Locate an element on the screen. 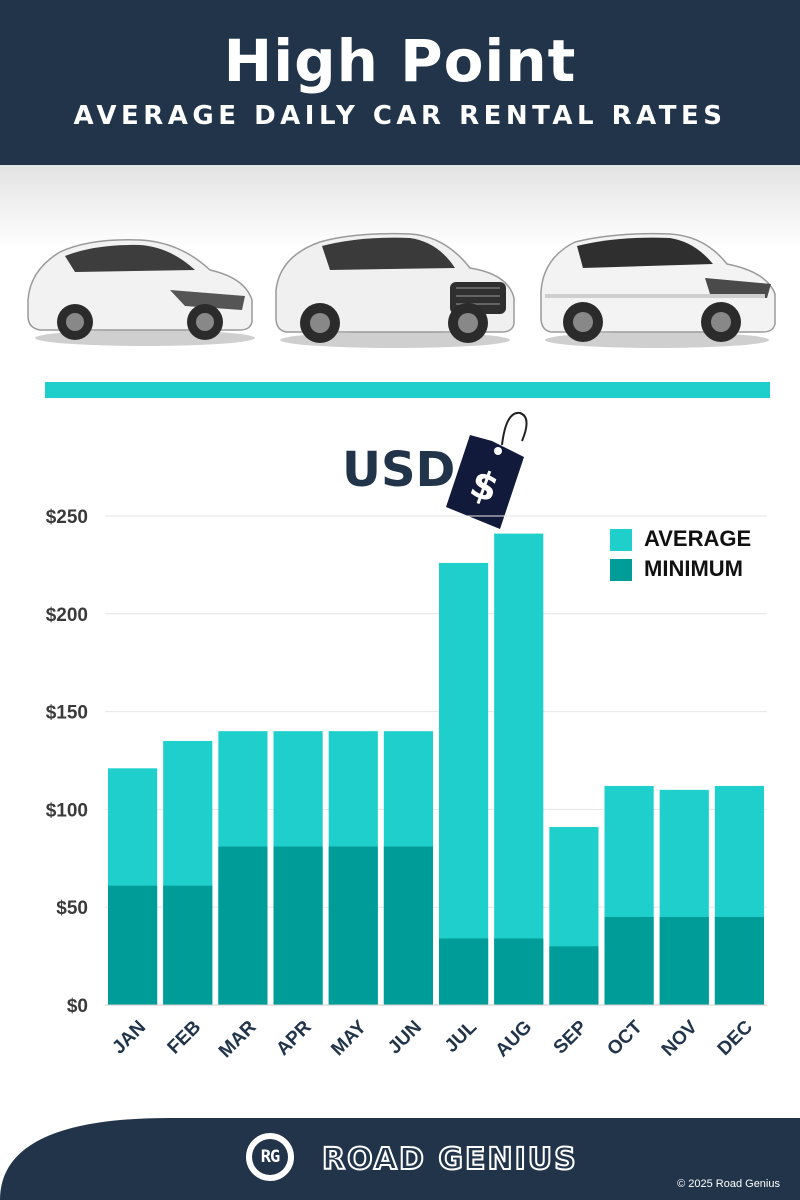 This screenshot has width=800, height=1200. x-tick-label: NOV is located at coordinates (680, 1038).